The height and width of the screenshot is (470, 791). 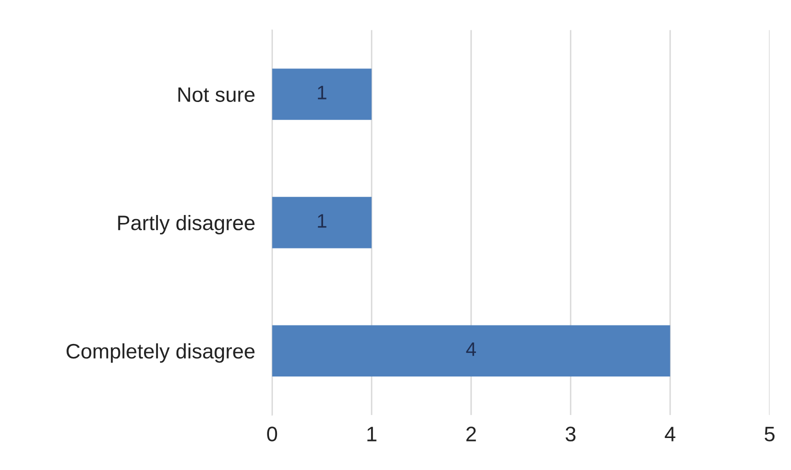 I want to click on y-tick-label: Partly disagree, so click(x=186, y=224).